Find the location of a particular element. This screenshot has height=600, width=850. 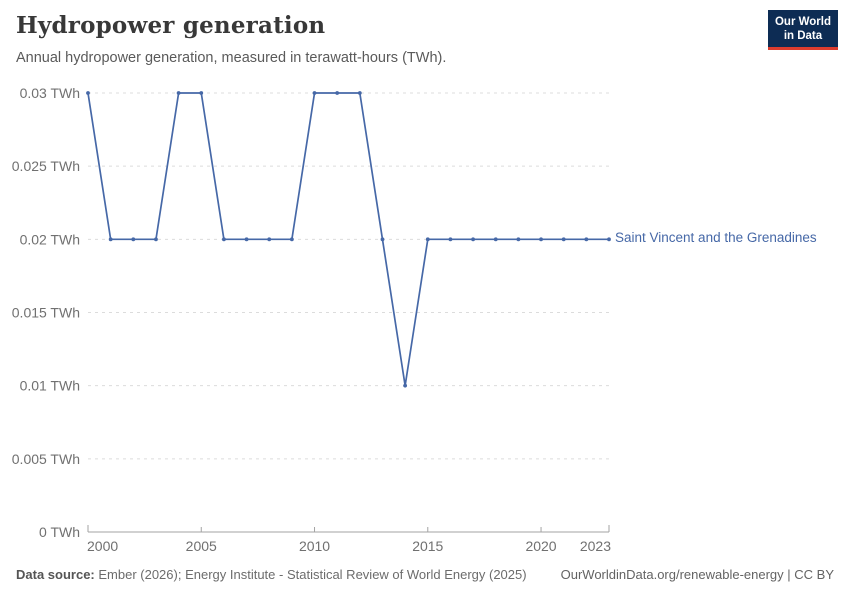

data-source-label: Data source: is located at coordinates (55, 574).